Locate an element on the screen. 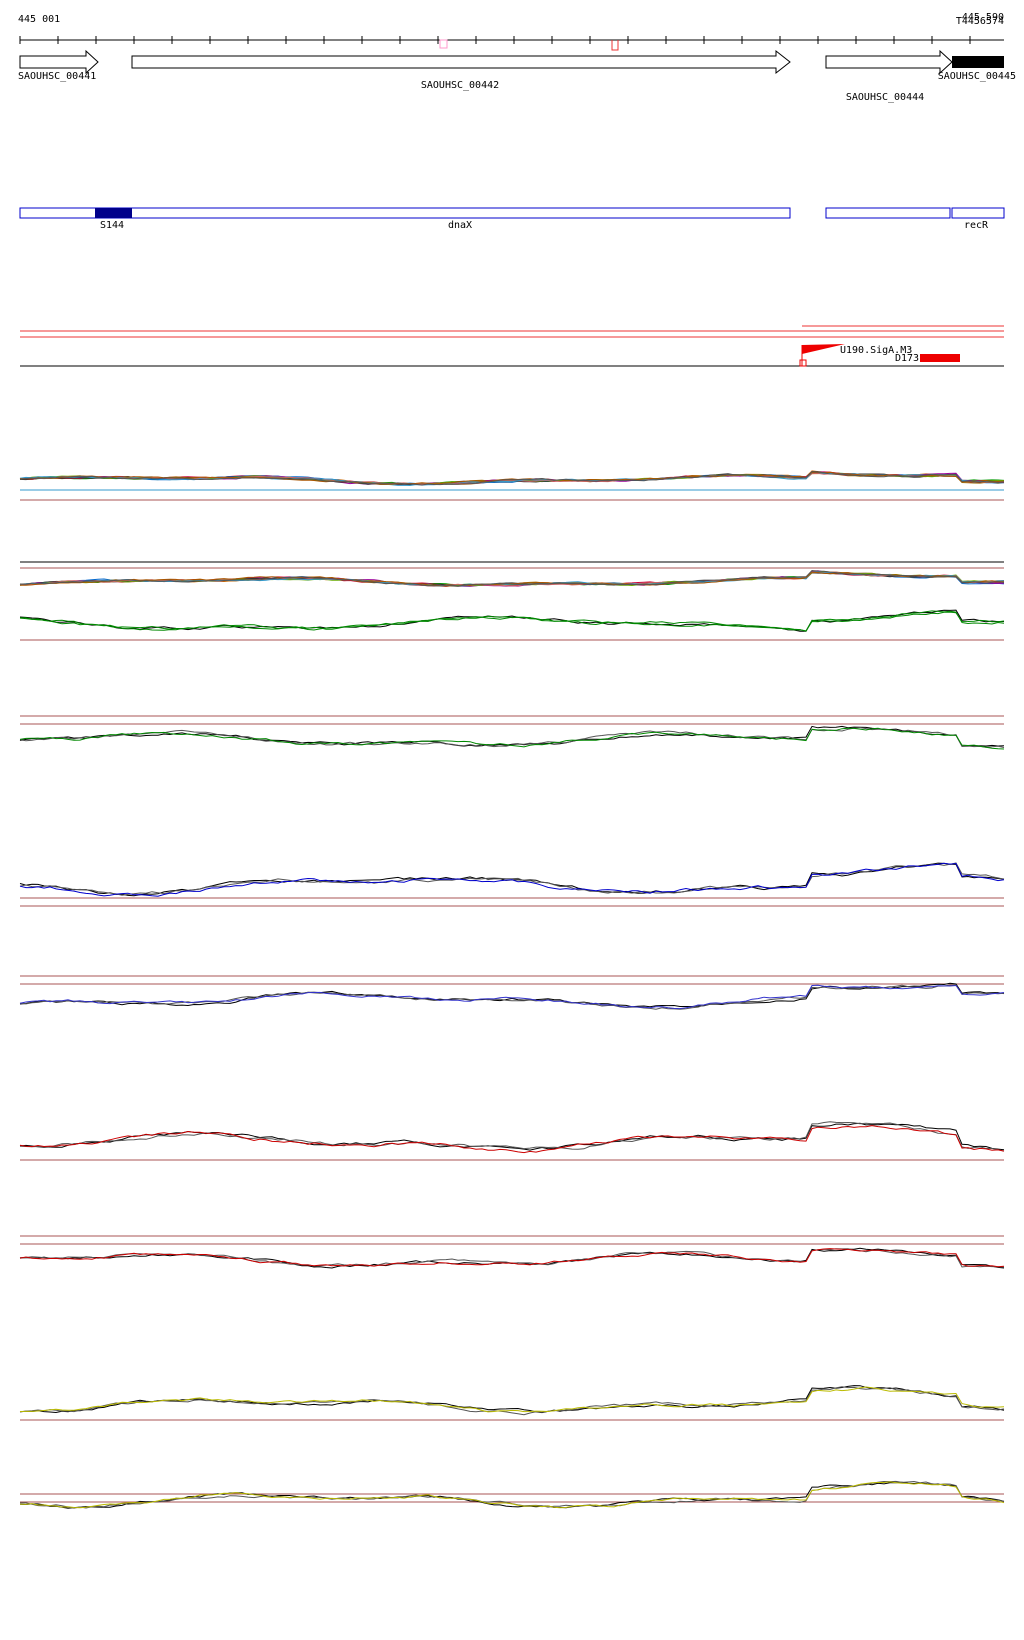 This screenshot has height=1640, width=1024. ruler-end: 445 590 is located at coordinates (983, 17).